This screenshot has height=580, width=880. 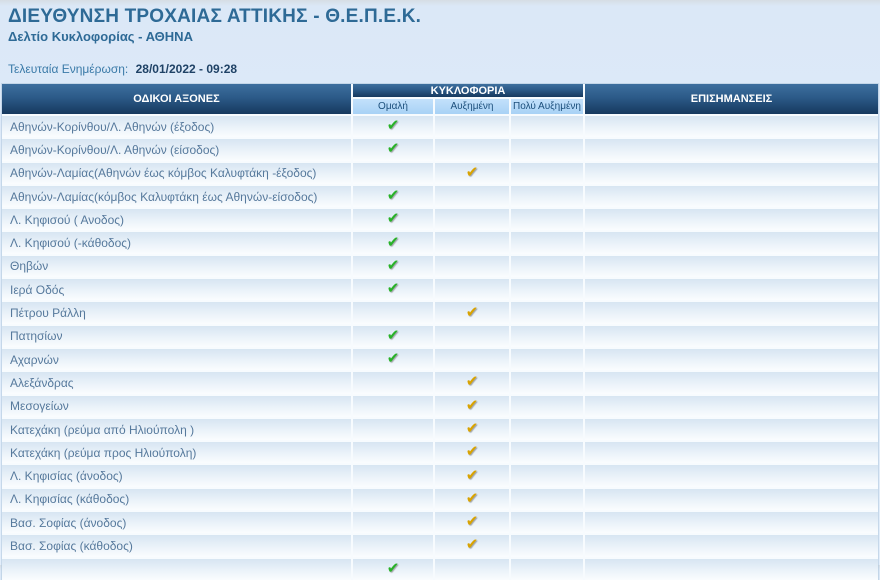 I want to click on road-axis-name: Αχαρνών, so click(x=176, y=359).